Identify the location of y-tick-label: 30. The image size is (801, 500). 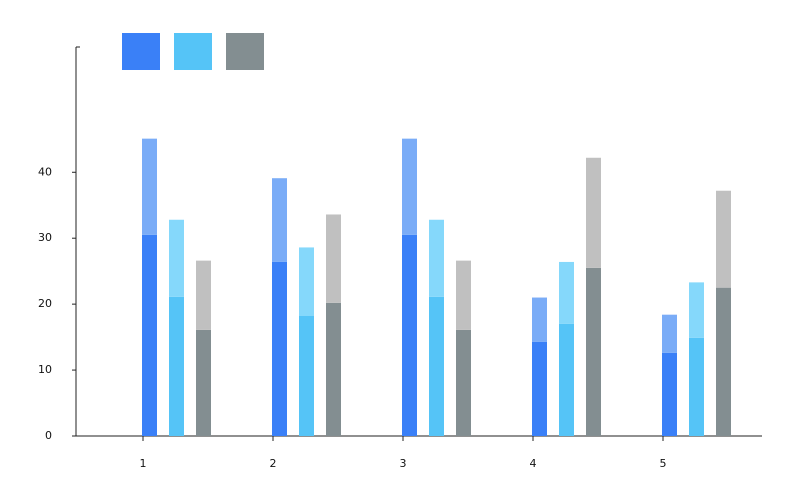
(45, 237).